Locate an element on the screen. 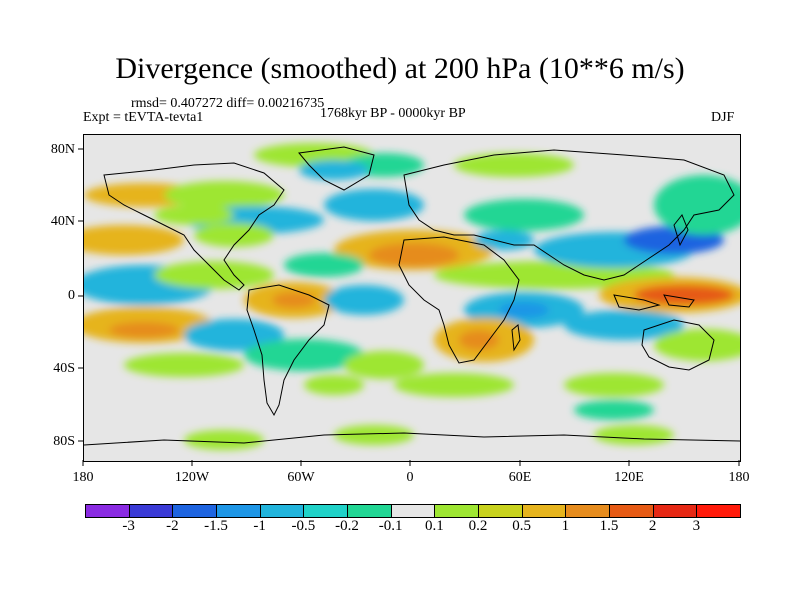 This screenshot has height=600, width=800. colorbar-label: 2 is located at coordinates (652, 526).